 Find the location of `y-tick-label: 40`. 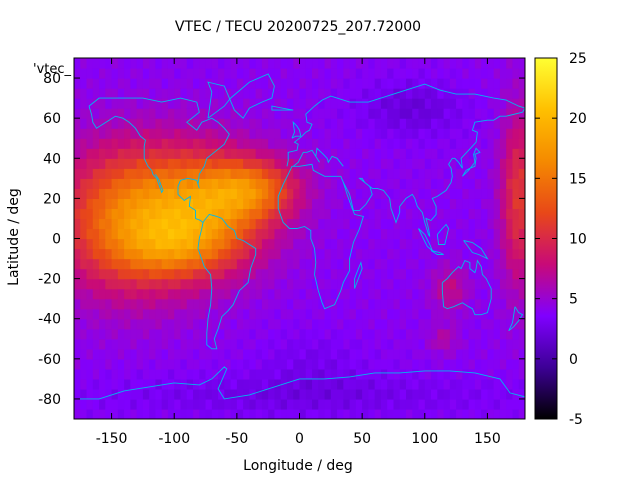

y-tick-label: 40 is located at coordinates (52, 159).